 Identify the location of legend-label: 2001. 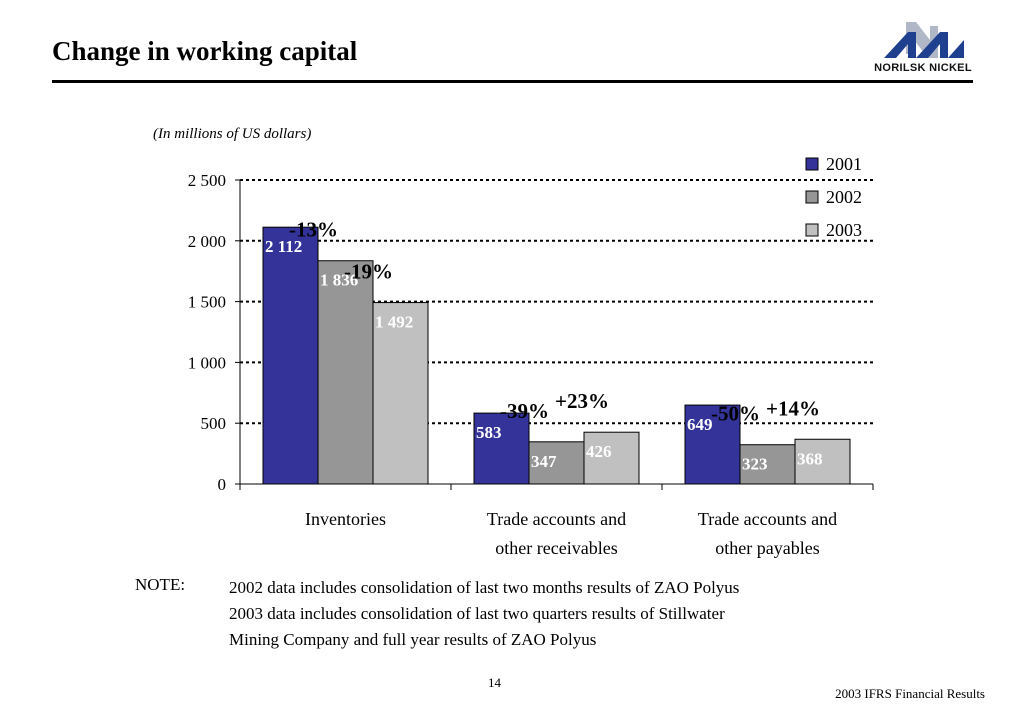
(844, 164).